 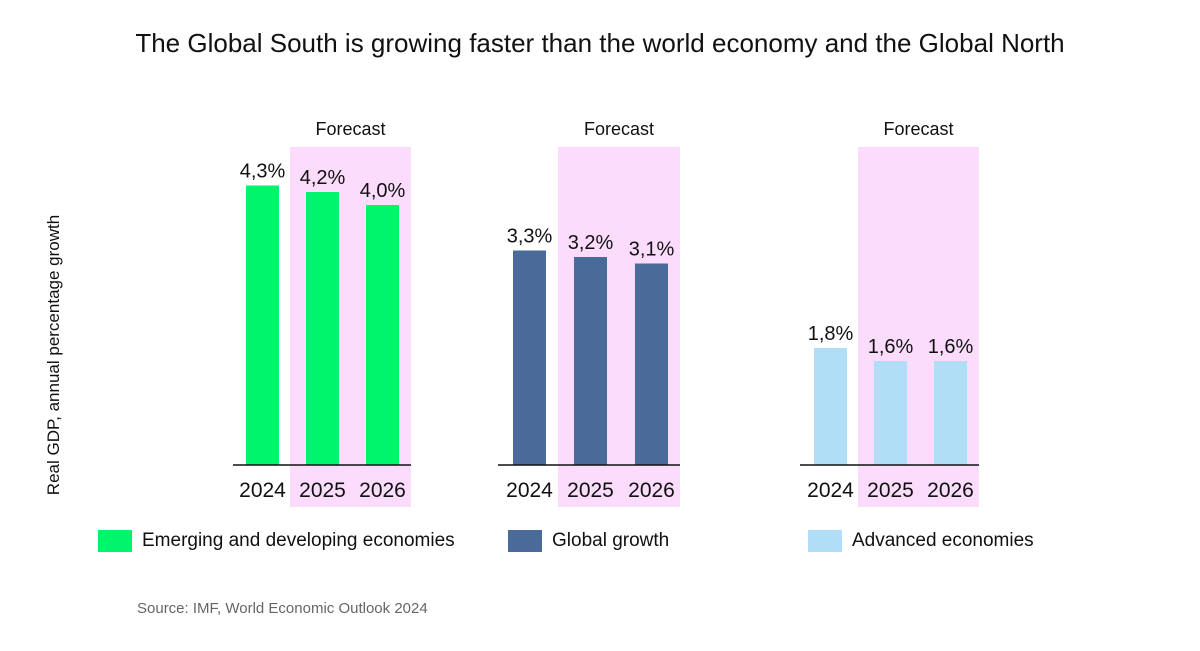 I want to click on source-note: Source: IMF, World Economic Outlook 2024, so click(x=282, y=608).